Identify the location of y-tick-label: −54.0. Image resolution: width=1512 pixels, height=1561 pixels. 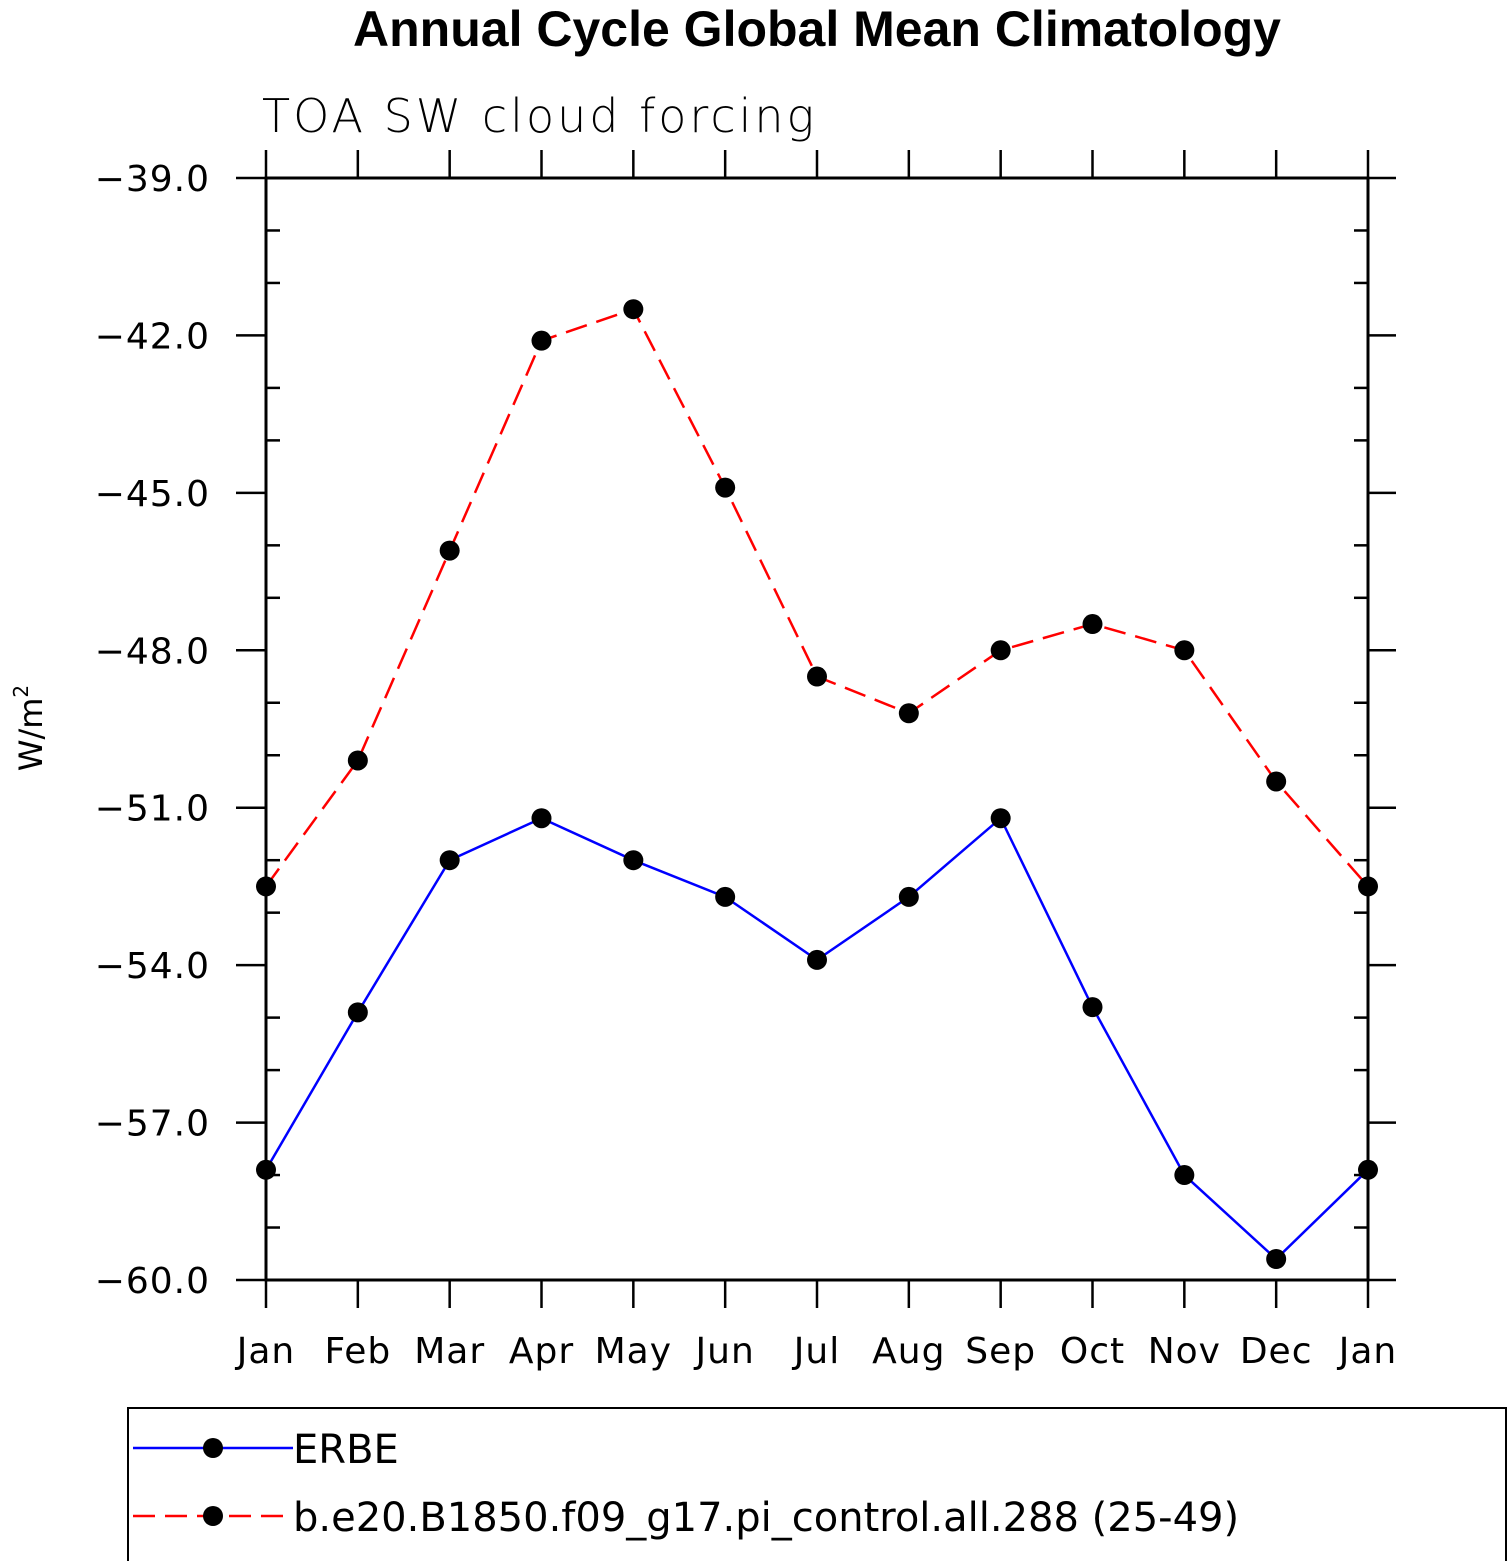
(152, 966).